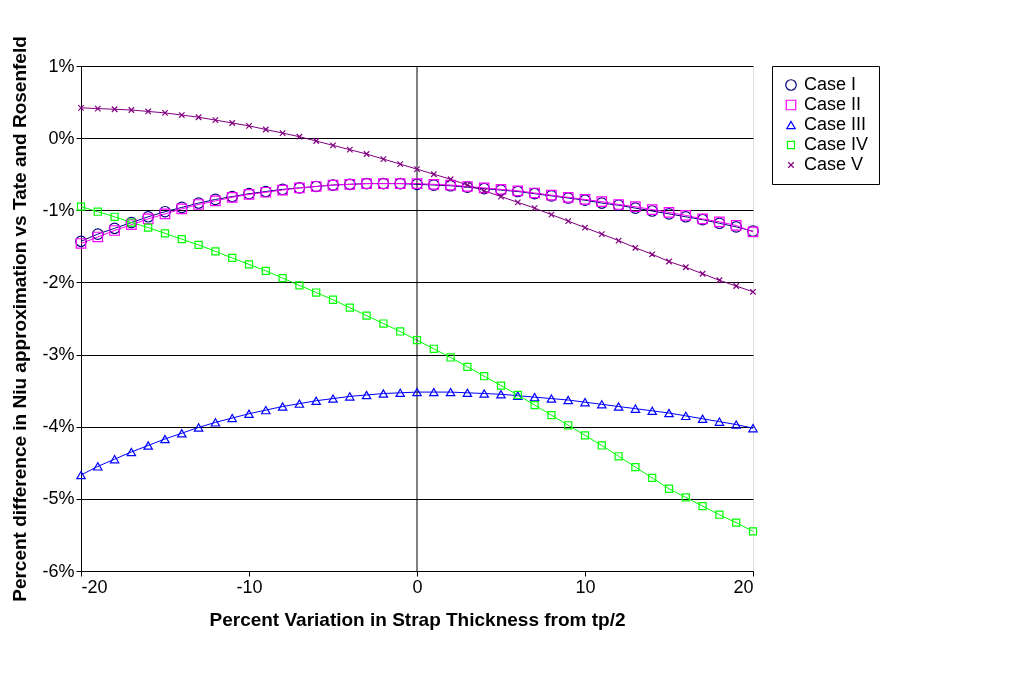 The width and height of the screenshot is (1029, 677). What do you see at coordinates (94, 586) in the screenshot?
I see `x-tick-label: -20` at bounding box center [94, 586].